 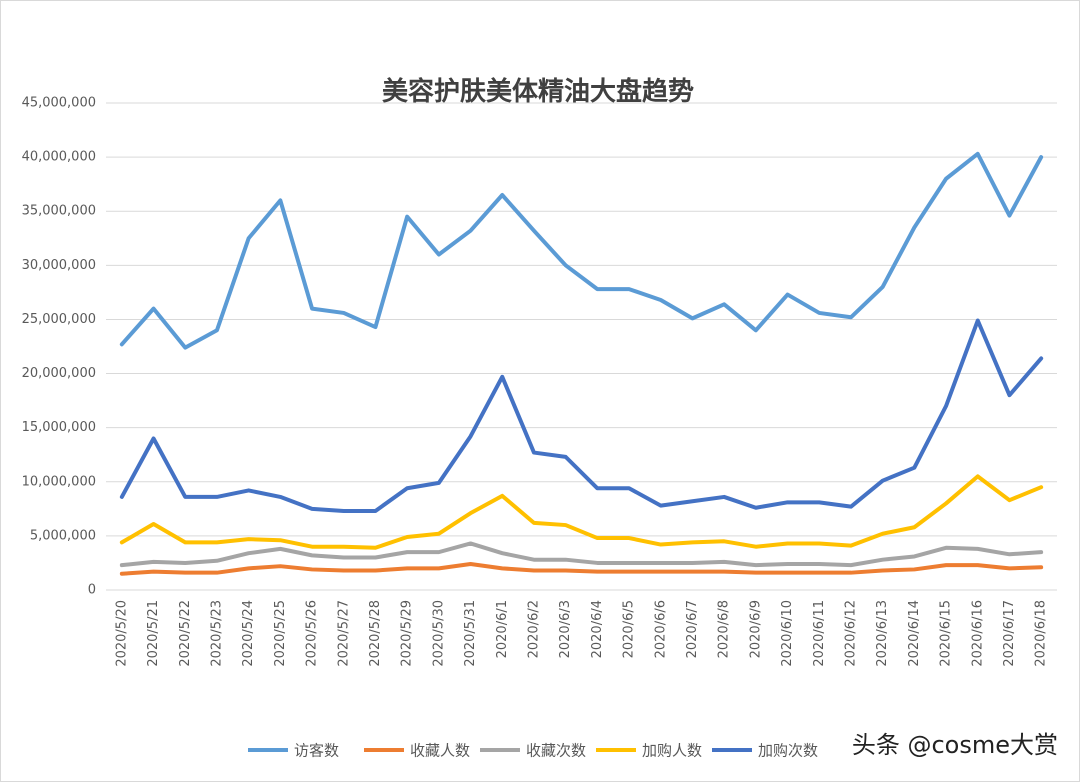 I want to click on y-tick-label: 15,000,000, so click(x=59, y=427).